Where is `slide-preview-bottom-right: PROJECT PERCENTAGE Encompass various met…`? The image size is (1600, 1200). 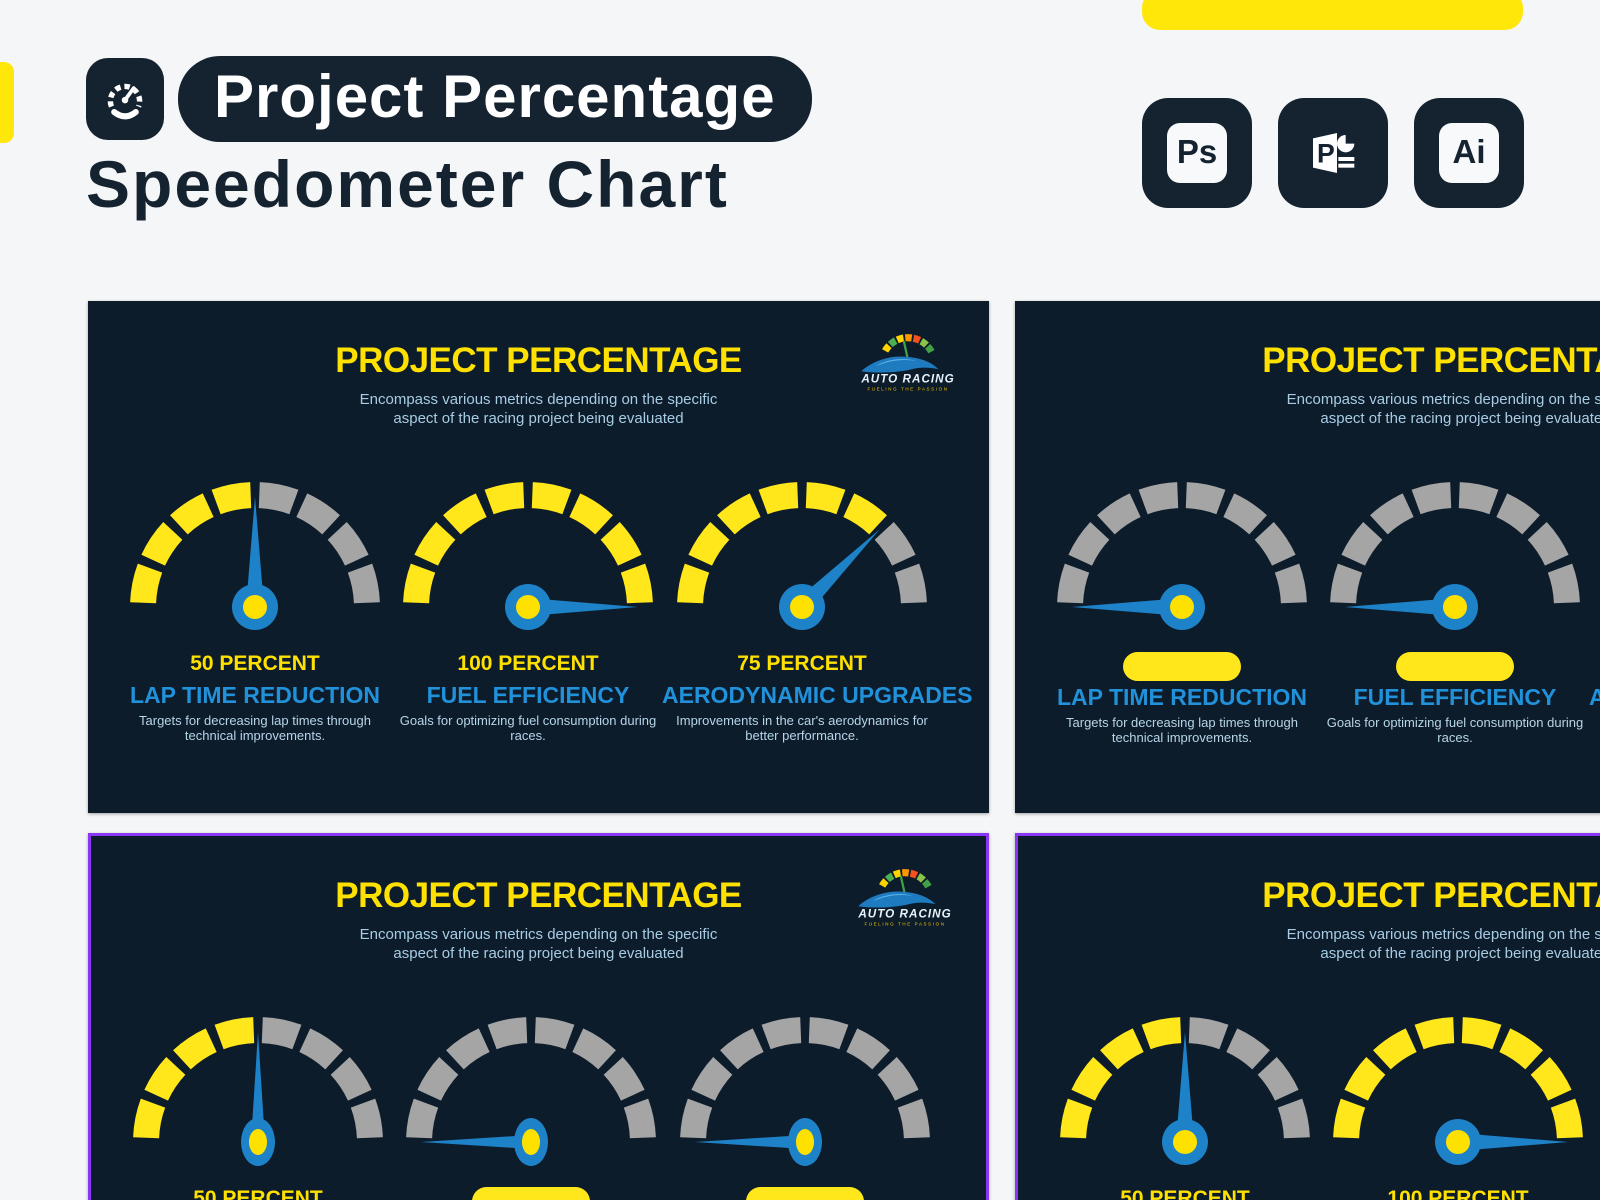 slide-preview-bottom-right: PROJECT PERCENTAGE Encompass various met… is located at coordinates (1307, 1016).